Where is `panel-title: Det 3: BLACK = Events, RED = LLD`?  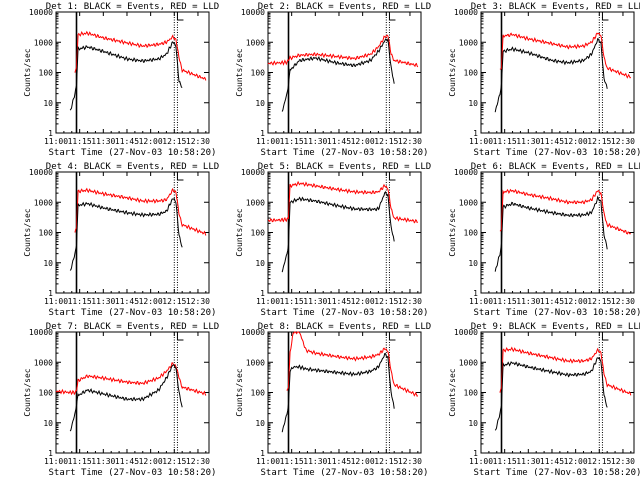
panel-title: Det 3: BLACK = Events, RED = LLD is located at coordinates (555, 7).